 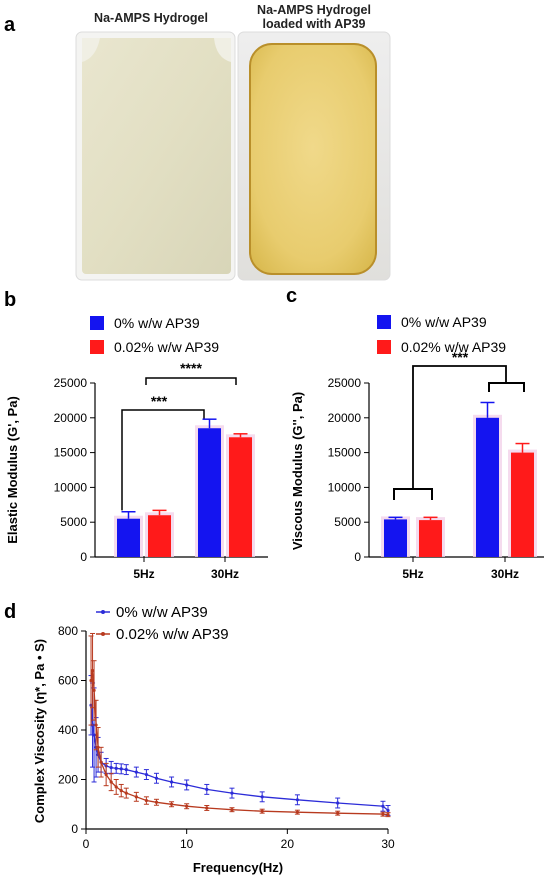 What do you see at coordinates (155, 156) in the screenshot?
I see `photo-left` at bounding box center [155, 156].